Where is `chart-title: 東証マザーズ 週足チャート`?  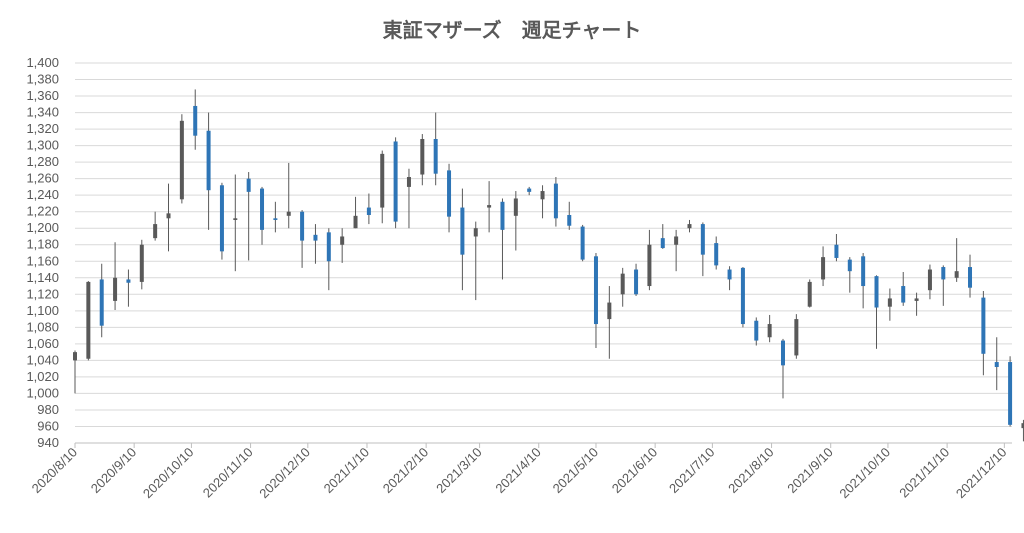 chart-title: 東証マザーズ 週足チャート is located at coordinates (512, 30).